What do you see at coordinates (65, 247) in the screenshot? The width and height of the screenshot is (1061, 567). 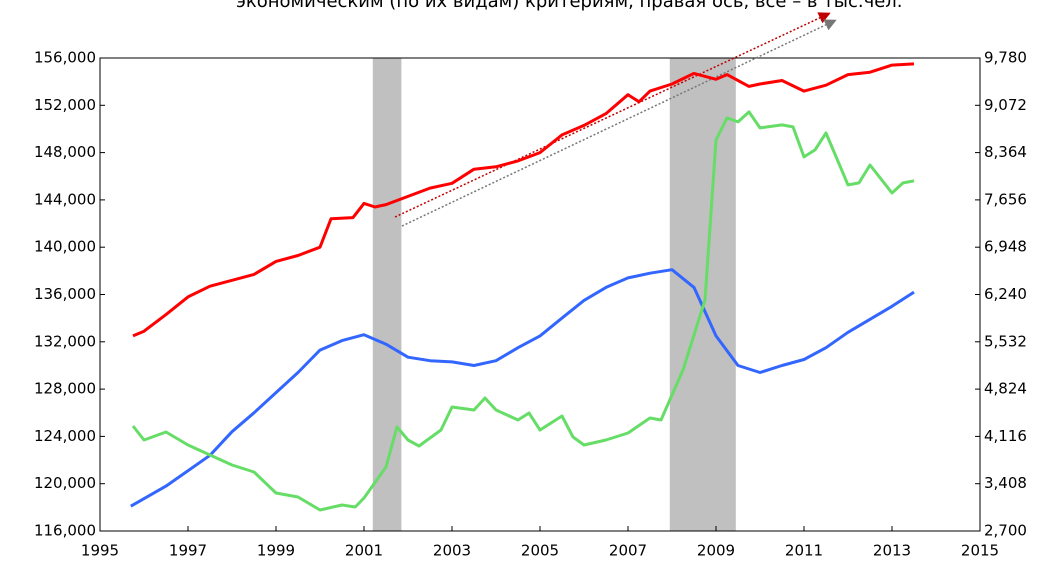 I see `y-tick-label: 140,000` at bounding box center [65, 247].